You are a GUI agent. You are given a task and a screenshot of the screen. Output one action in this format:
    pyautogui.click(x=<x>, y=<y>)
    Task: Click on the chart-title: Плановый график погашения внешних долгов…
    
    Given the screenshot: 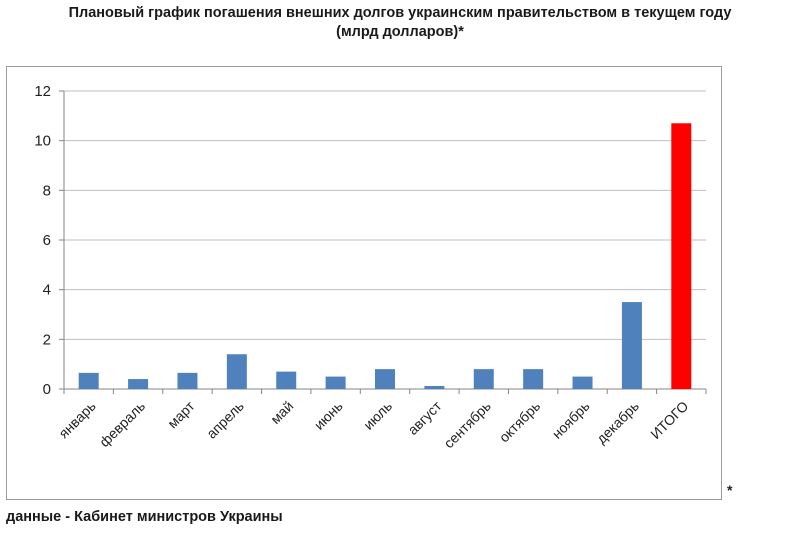 What is the action you would take?
    pyautogui.click(x=400, y=23)
    